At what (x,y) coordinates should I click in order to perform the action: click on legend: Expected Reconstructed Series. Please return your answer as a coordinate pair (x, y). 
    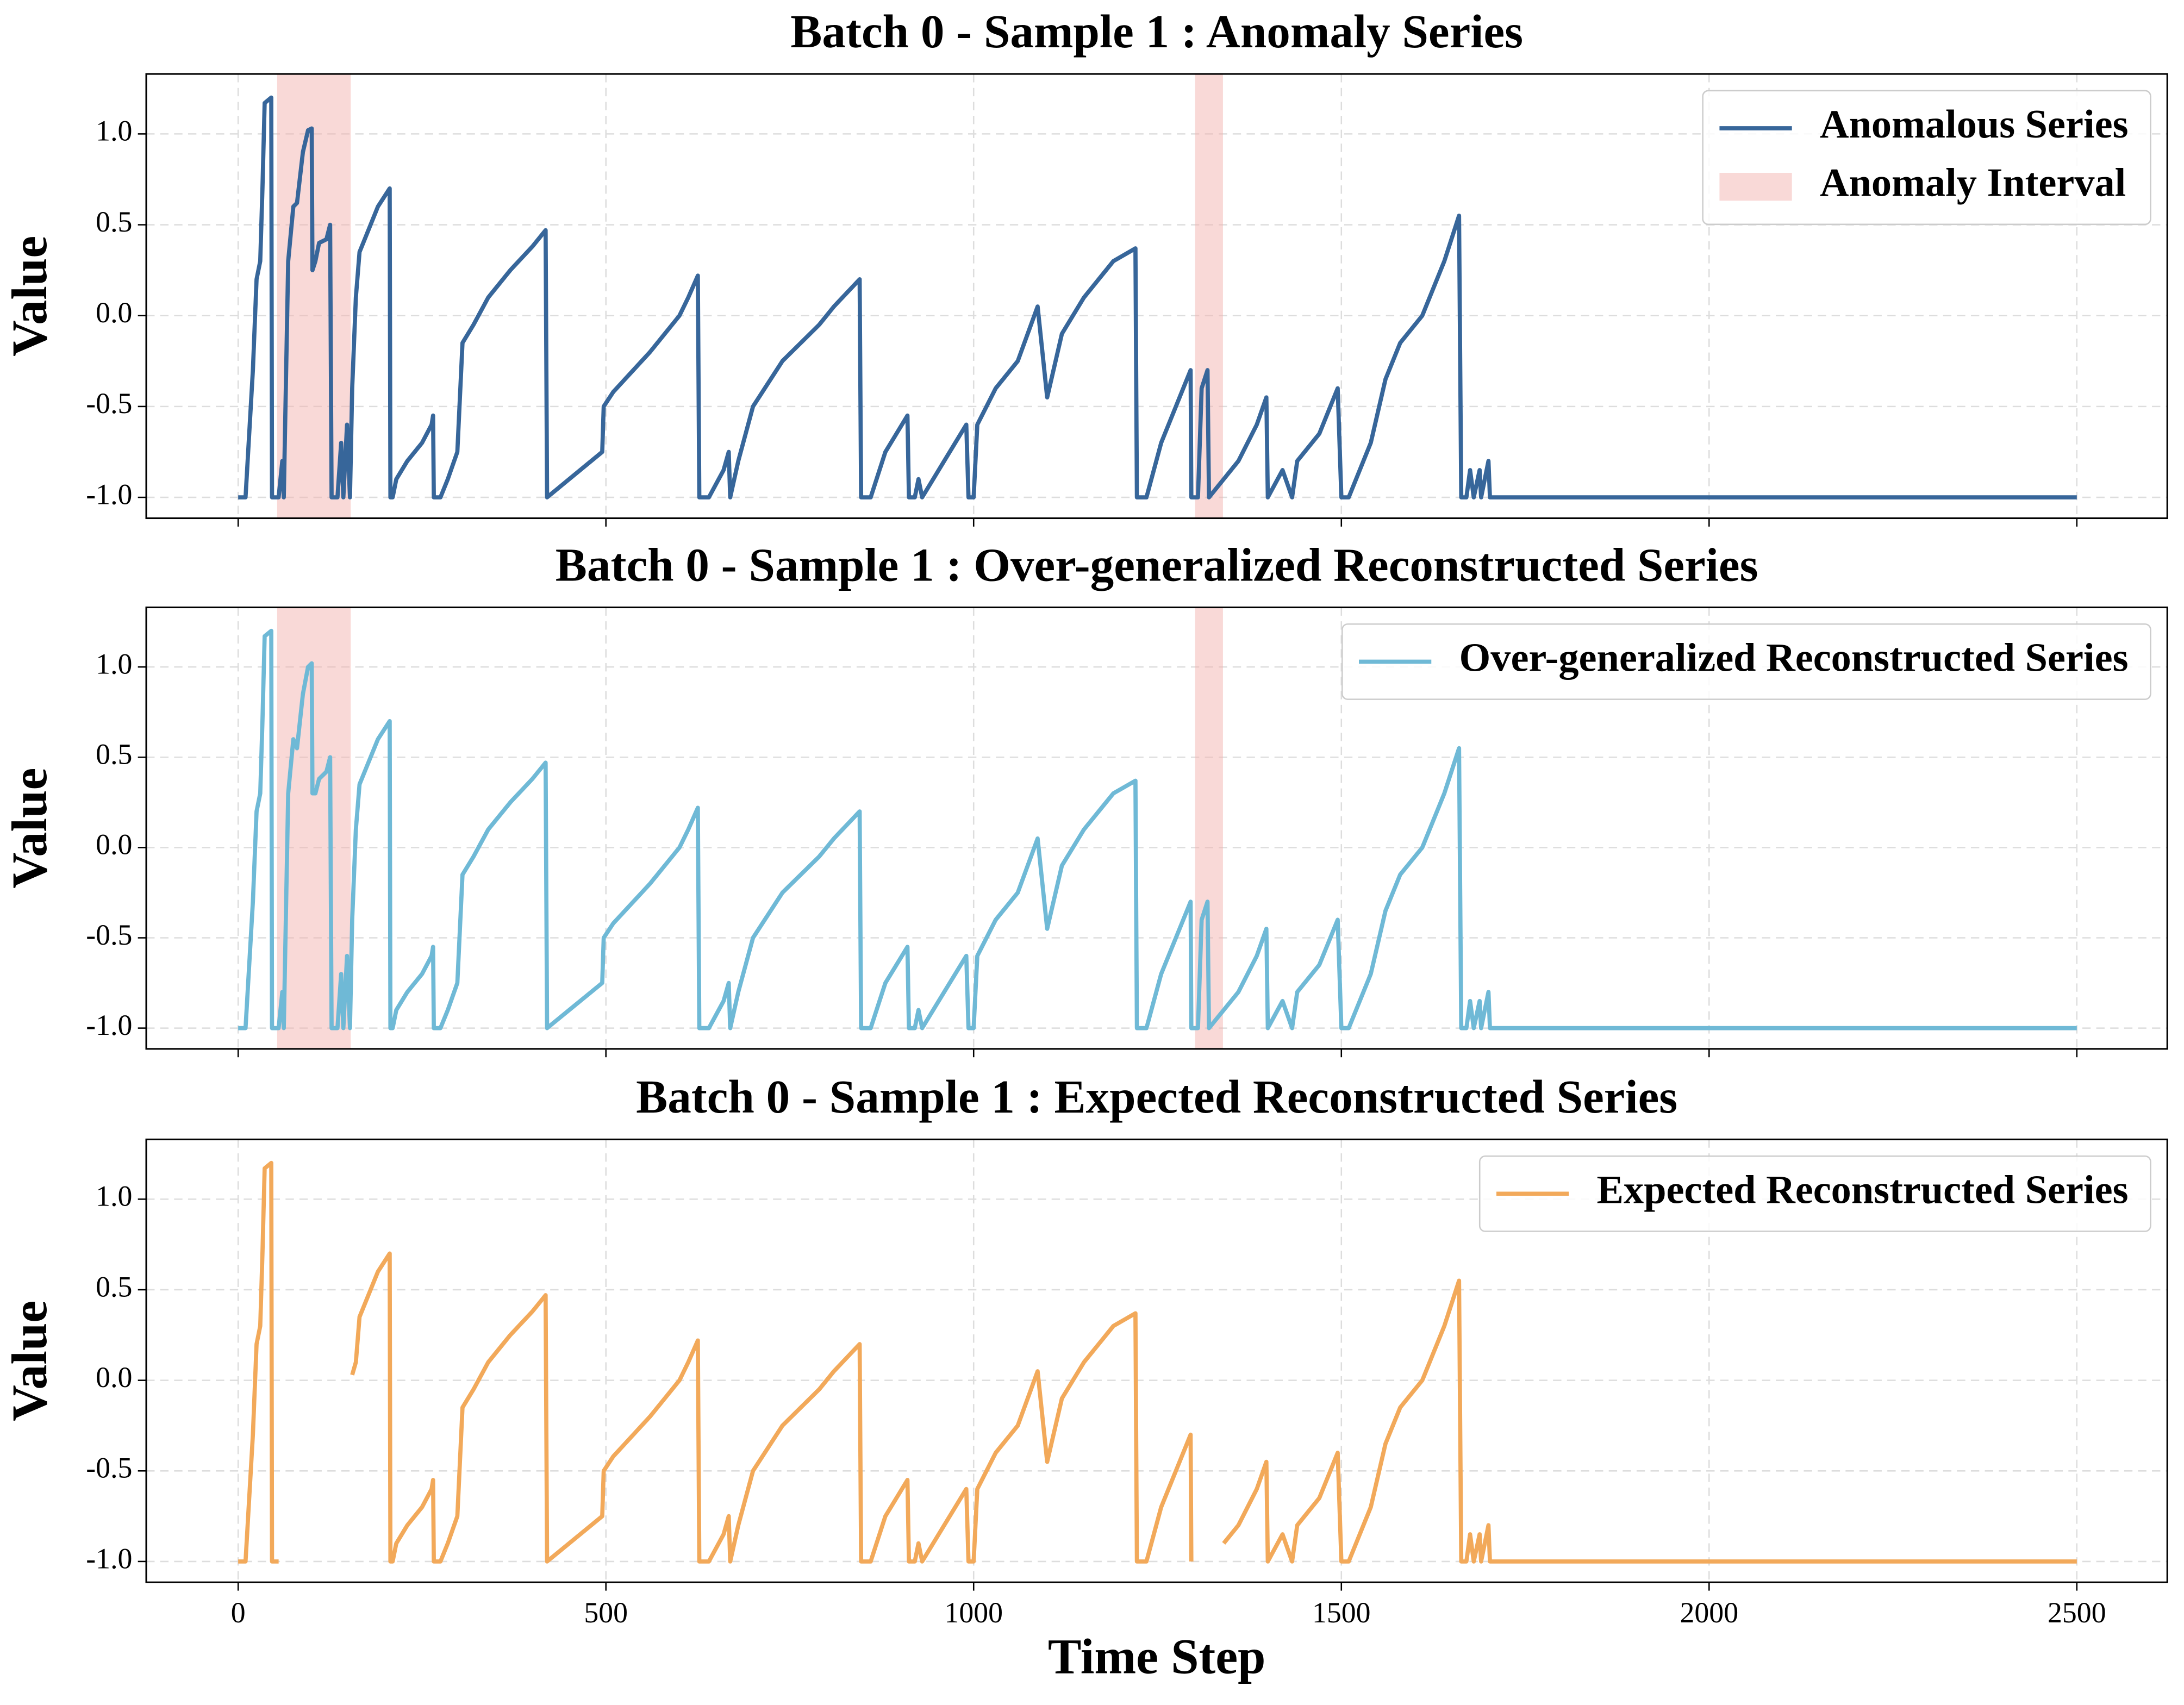
    Looking at the image, I should click on (1814, 1194).